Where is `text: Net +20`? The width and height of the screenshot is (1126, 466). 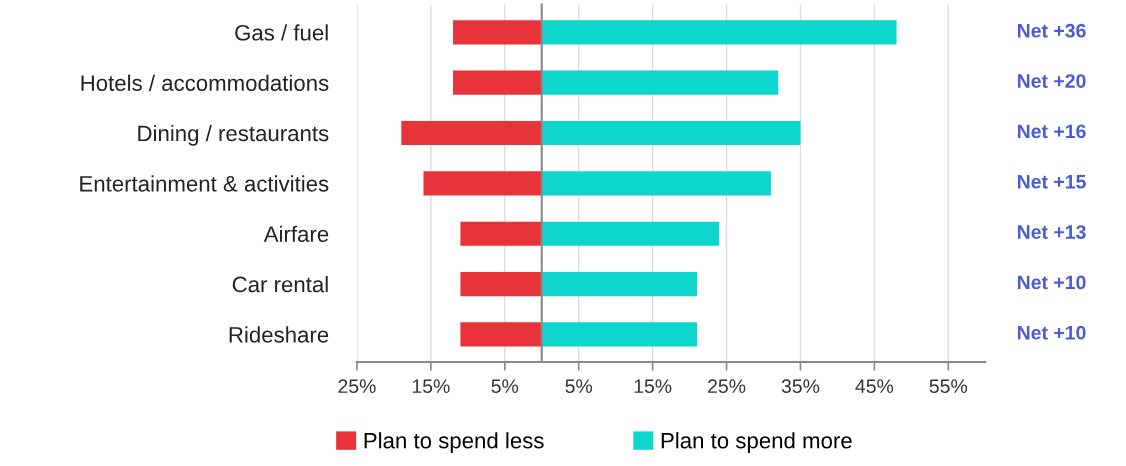
text: Net +20 is located at coordinates (1051, 81).